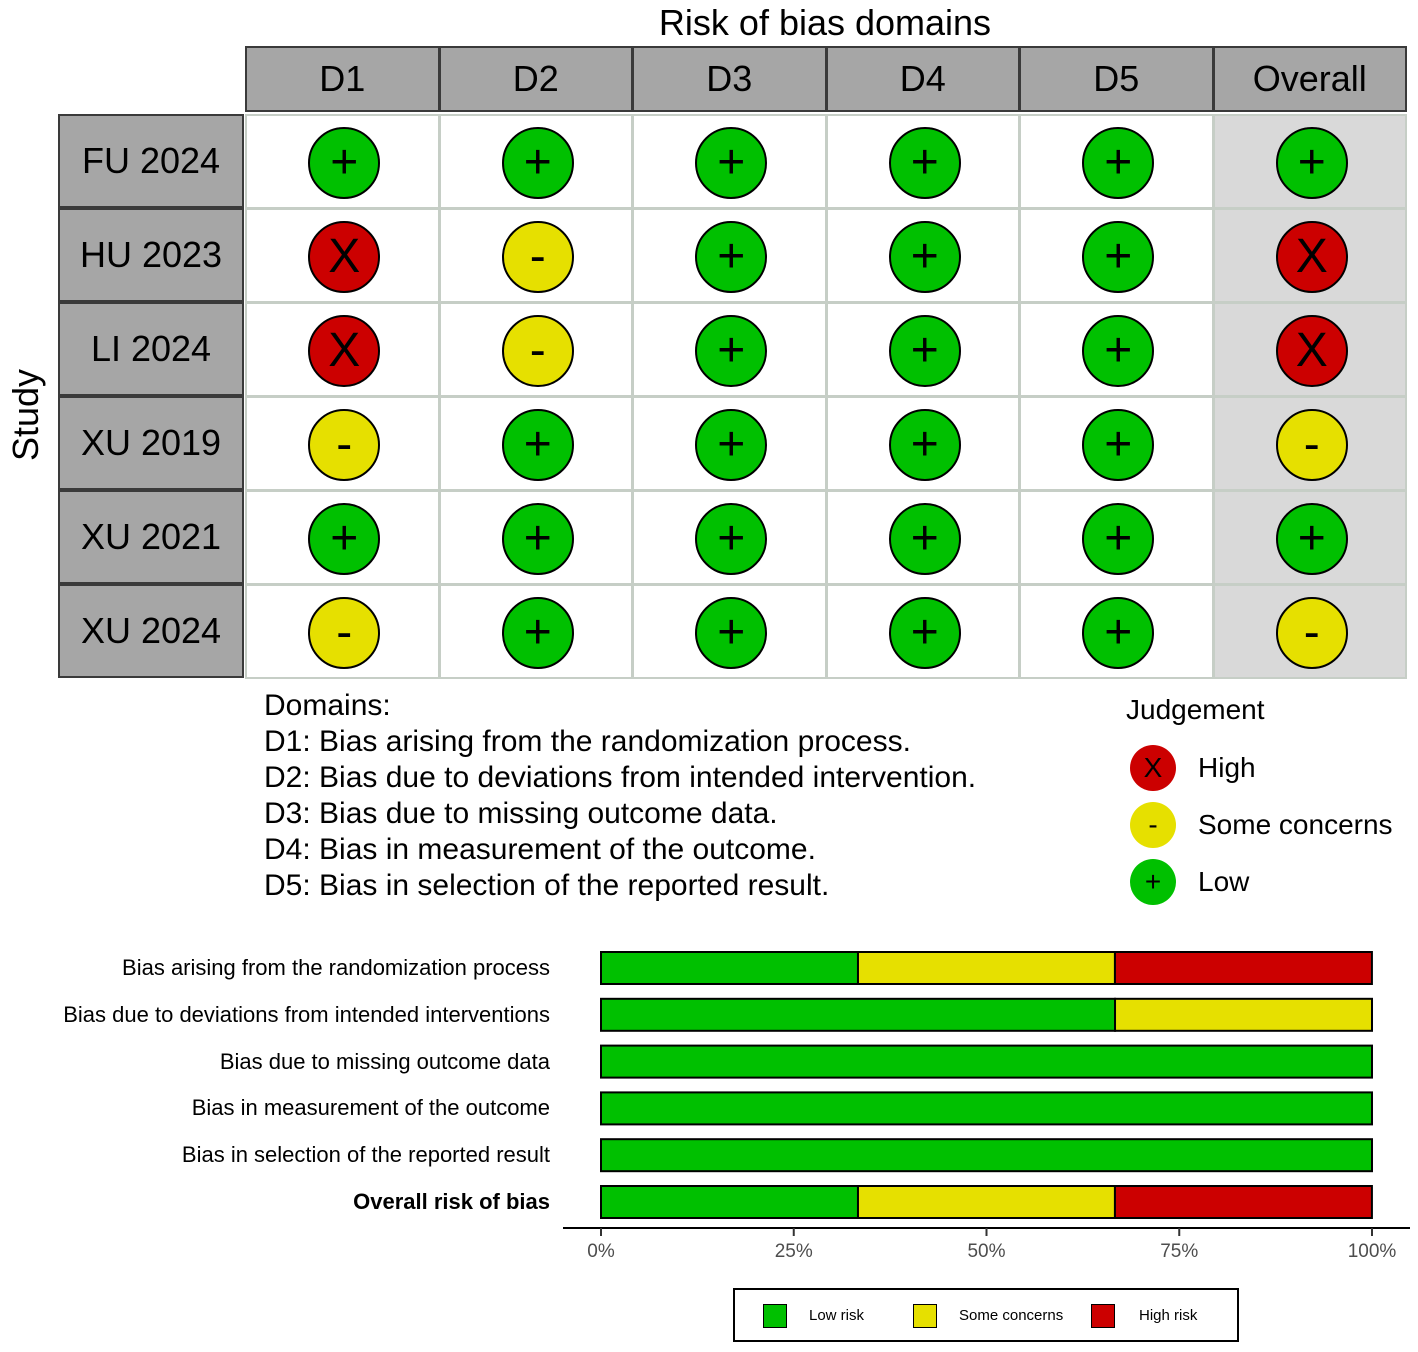 Image resolution: width=1418 pixels, height=1352 pixels. Describe the element at coordinates (1168, 1315) in the screenshot. I see `legend-label-high: High risk` at that location.